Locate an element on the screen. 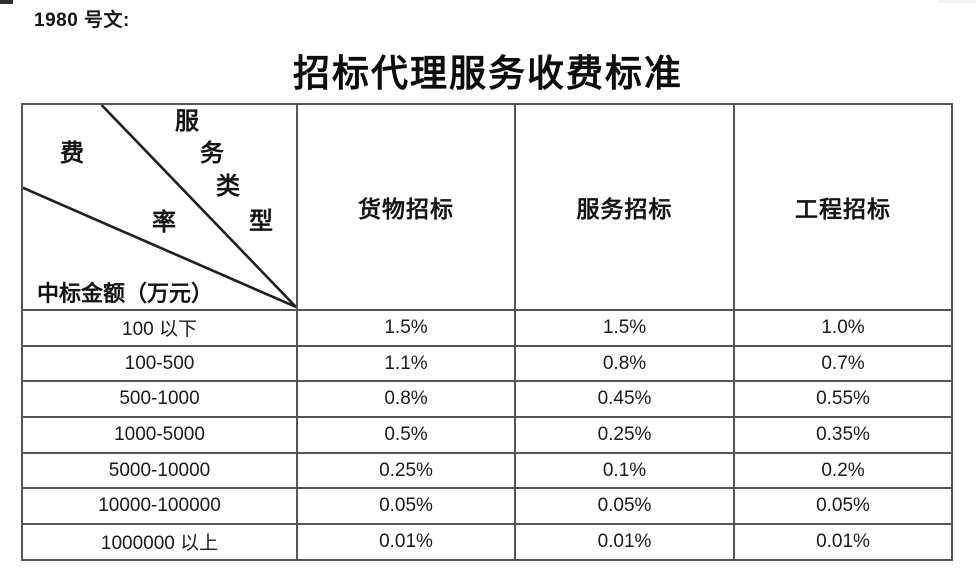 Image resolution: width=976 pixels, height=581 pixels. fee-value-cell: 0.55% is located at coordinates (843, 399).